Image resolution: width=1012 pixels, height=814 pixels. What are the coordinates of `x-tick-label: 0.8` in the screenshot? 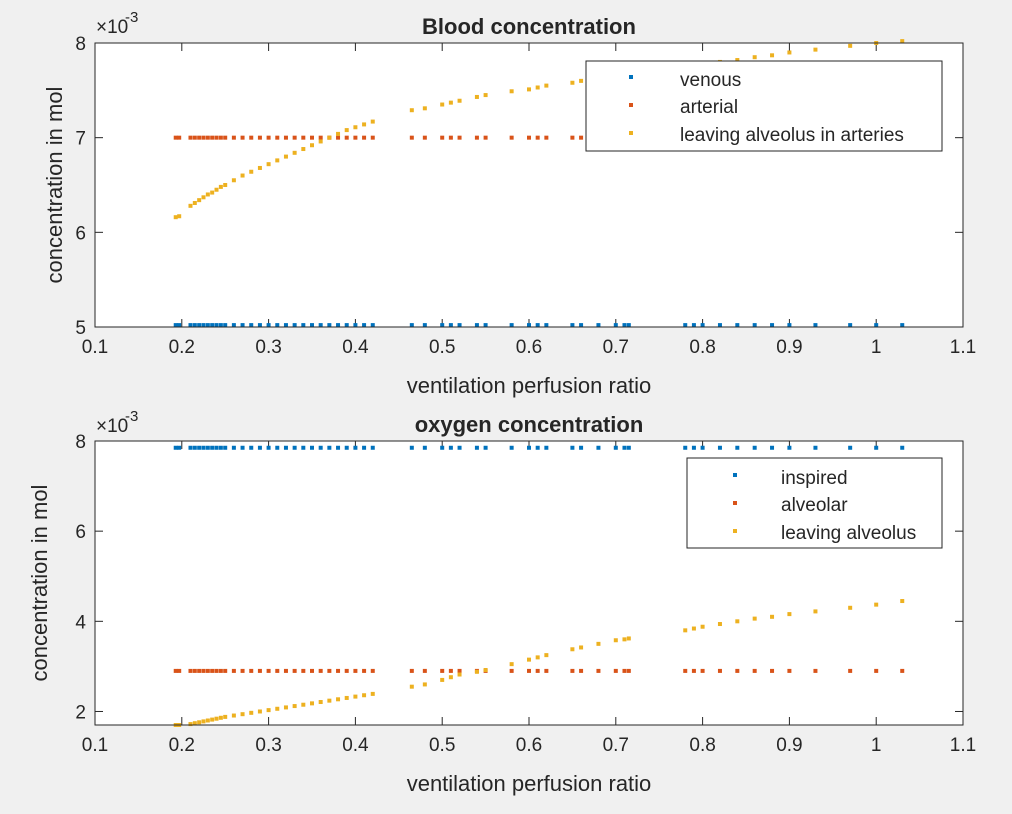 It's located at (702, 745).